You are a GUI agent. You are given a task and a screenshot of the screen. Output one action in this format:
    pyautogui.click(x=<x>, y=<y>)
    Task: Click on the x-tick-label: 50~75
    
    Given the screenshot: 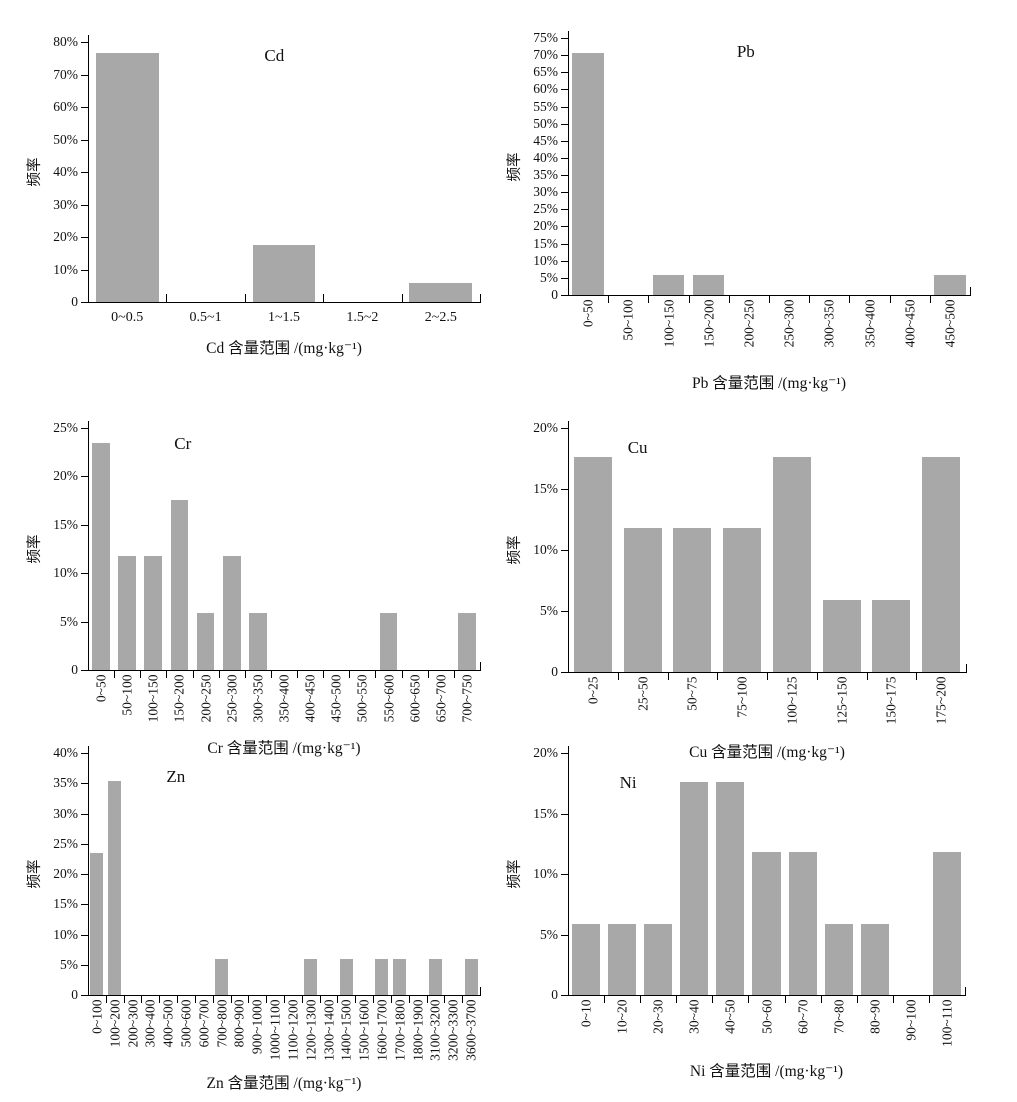 What is the action you would take?
    pyautogui.click(x=692, y=693)
    